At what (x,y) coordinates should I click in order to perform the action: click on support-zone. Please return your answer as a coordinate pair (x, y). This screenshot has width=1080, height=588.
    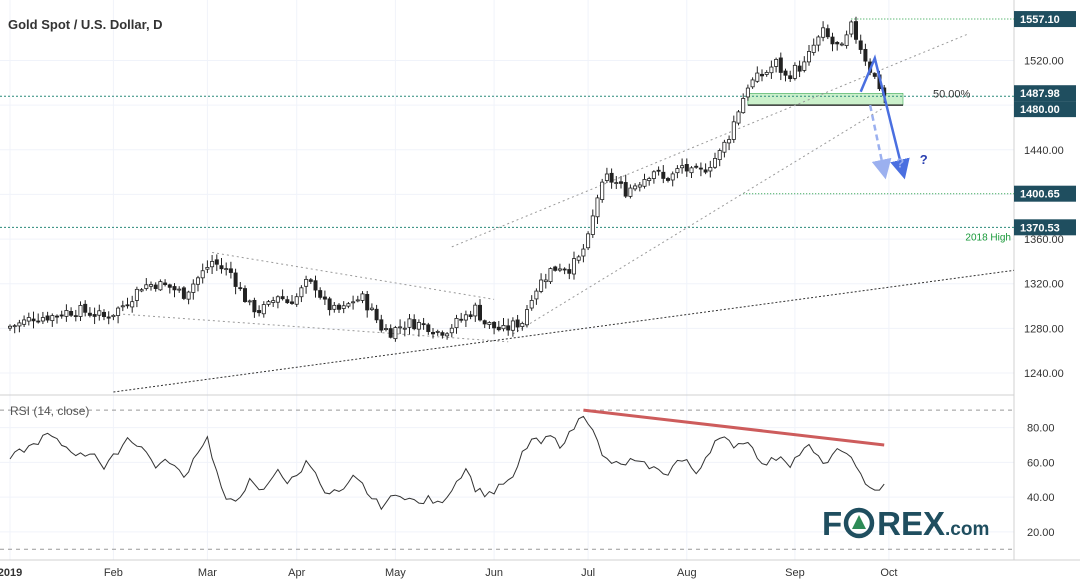
    Looking at the image, I should click on (825, 99).